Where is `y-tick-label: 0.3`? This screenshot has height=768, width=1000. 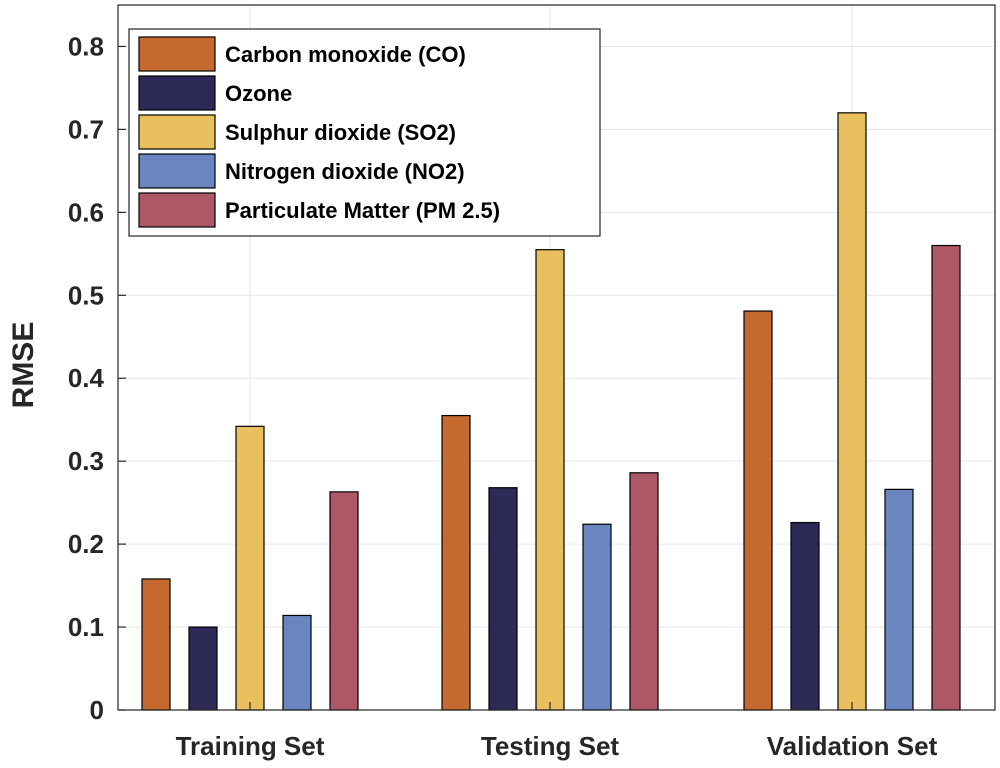 y-tick-label: 0.3 is located at coordinates (86, 461).